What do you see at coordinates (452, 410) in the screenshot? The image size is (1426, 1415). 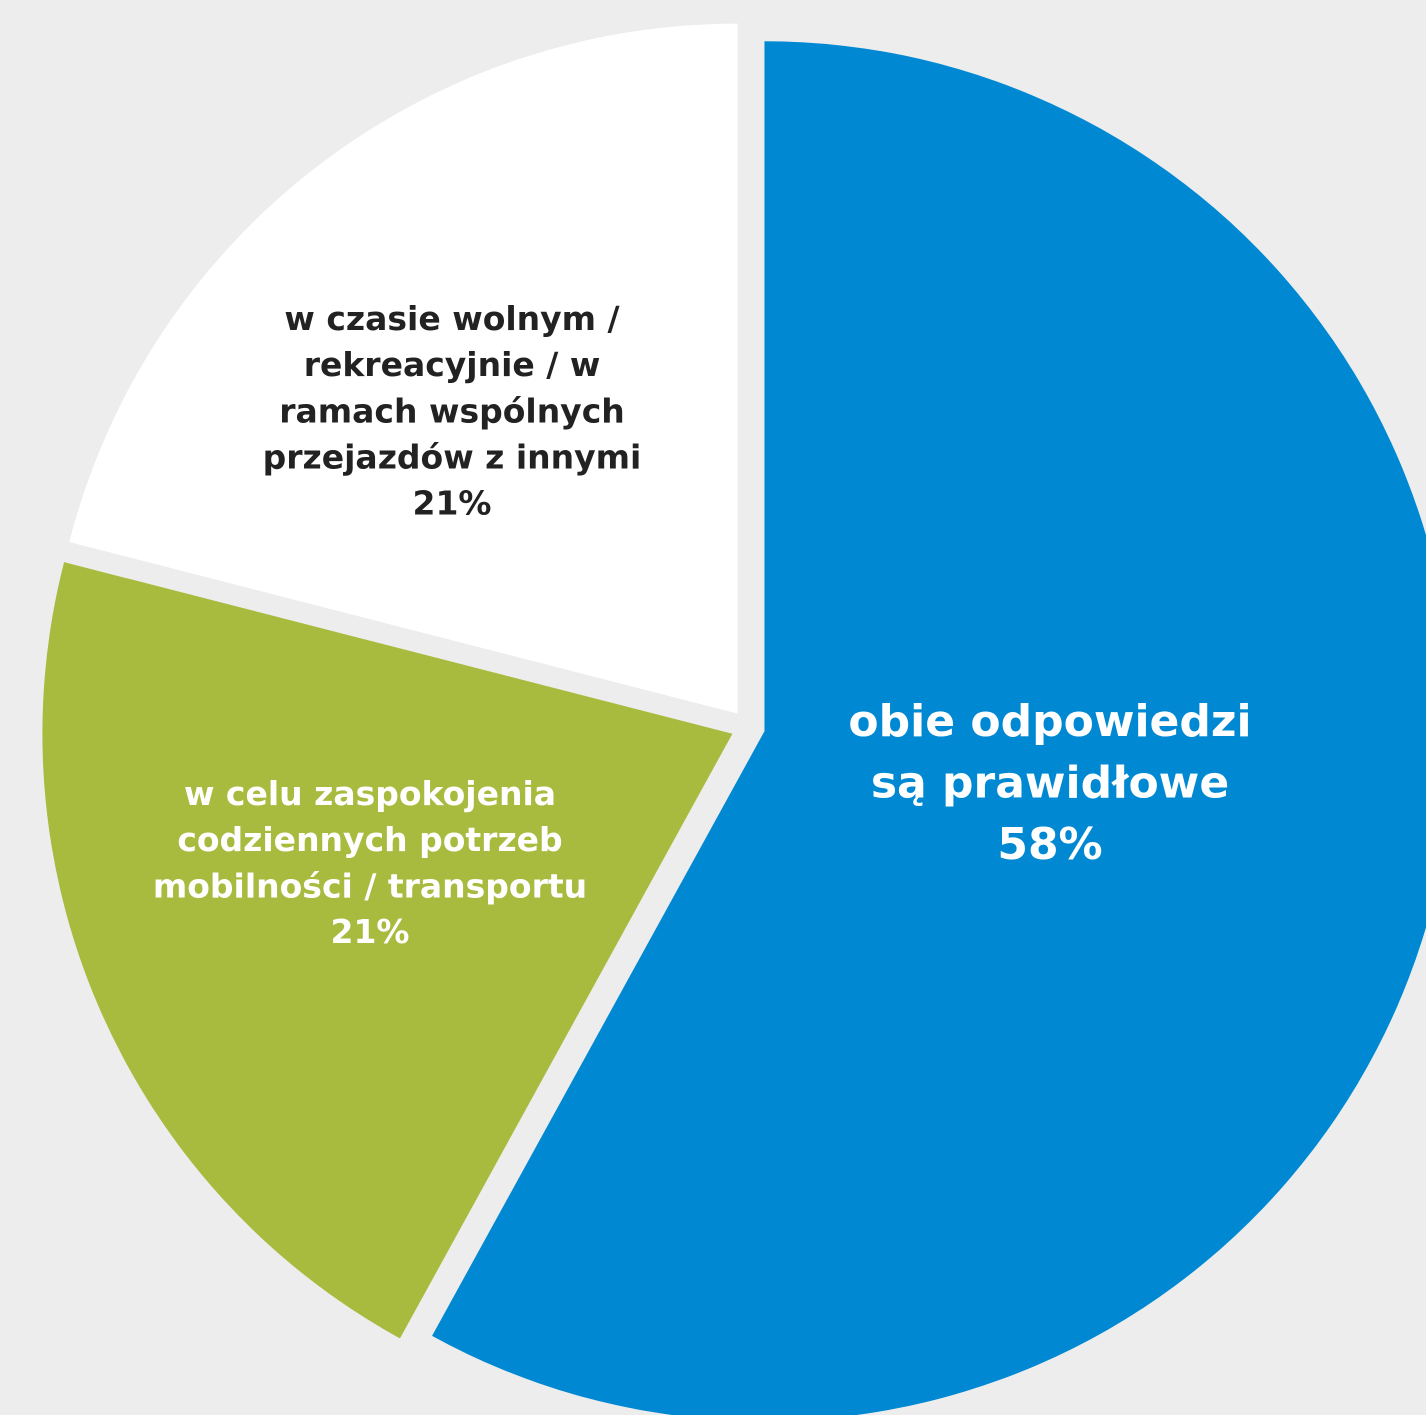 I see `label-line: ramach wspólnych` at bounding box center [452, 410].